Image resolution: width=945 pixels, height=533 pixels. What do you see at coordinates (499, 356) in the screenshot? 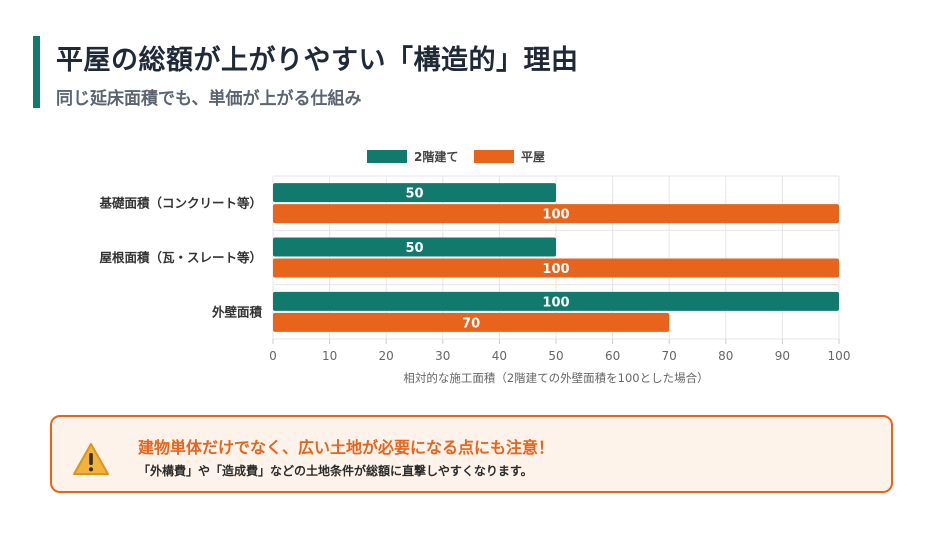
I see `x-tick-label: 40` at bounding box center [499, 356].